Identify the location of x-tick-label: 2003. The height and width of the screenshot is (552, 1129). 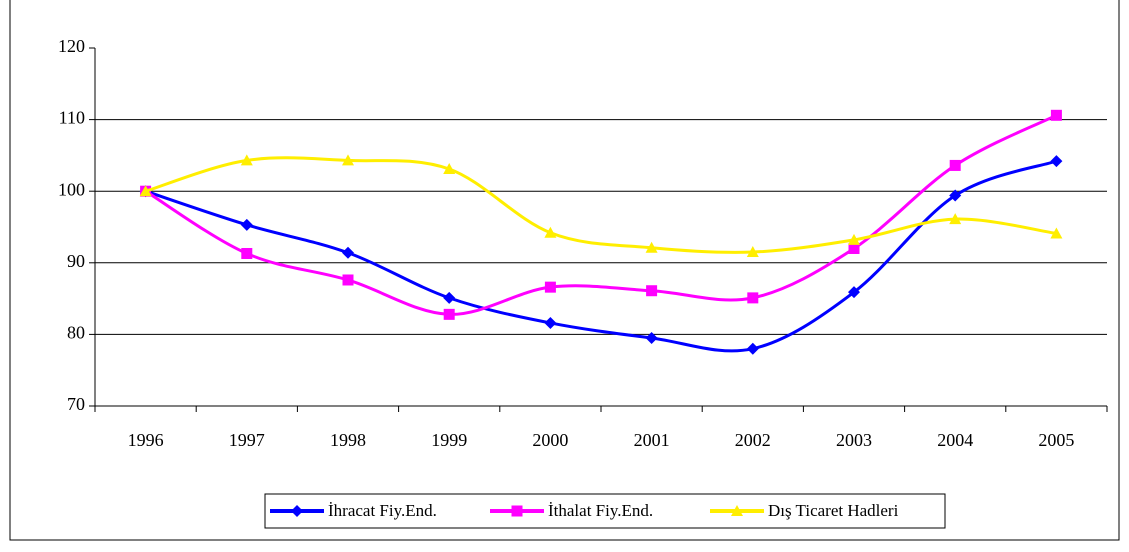
(854, 440).